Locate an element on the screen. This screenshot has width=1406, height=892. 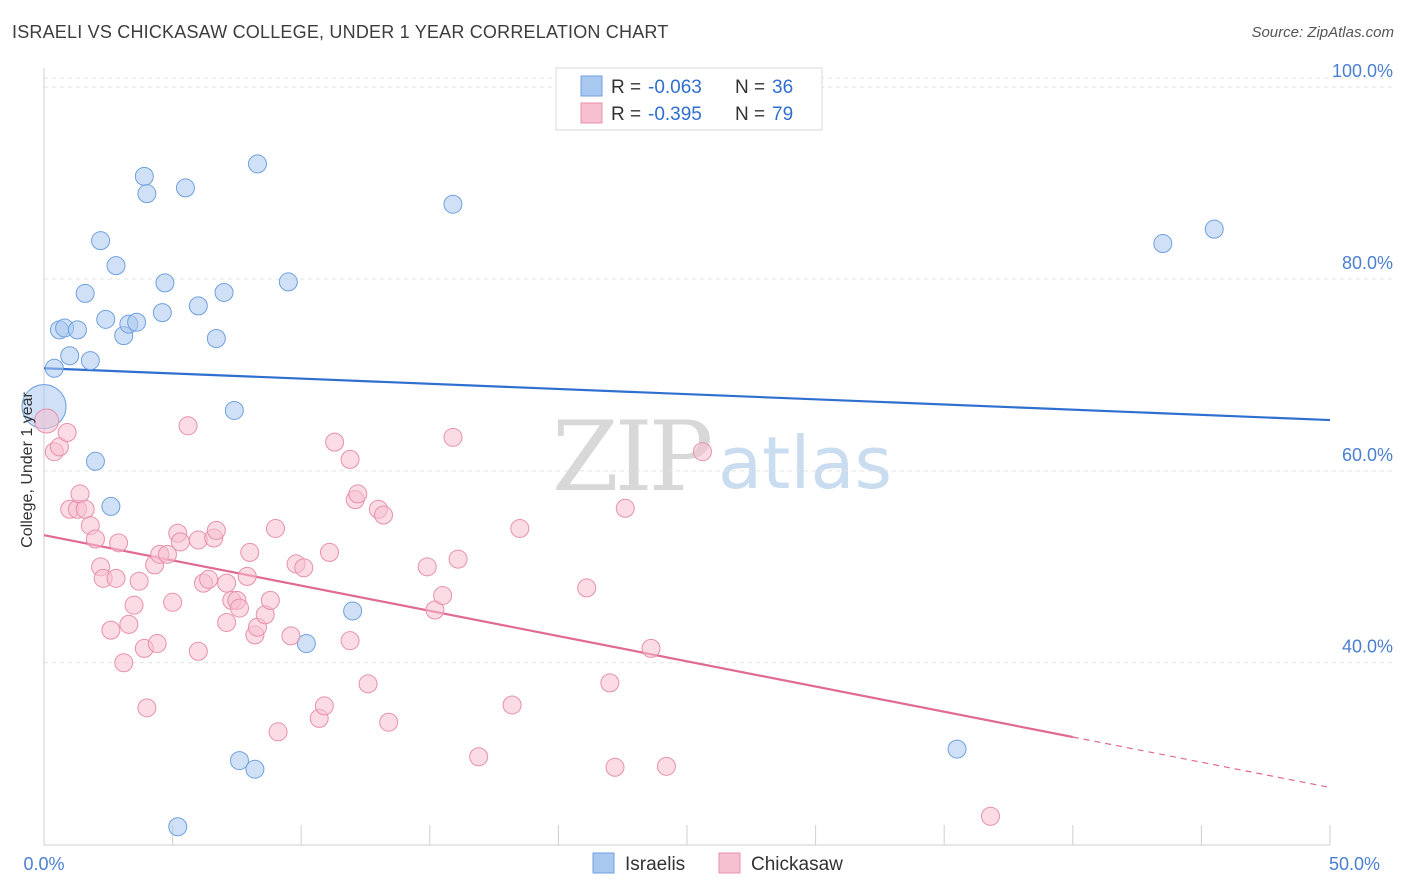
y-tick-label: 40.0% is located at coordinates (1367, 647).